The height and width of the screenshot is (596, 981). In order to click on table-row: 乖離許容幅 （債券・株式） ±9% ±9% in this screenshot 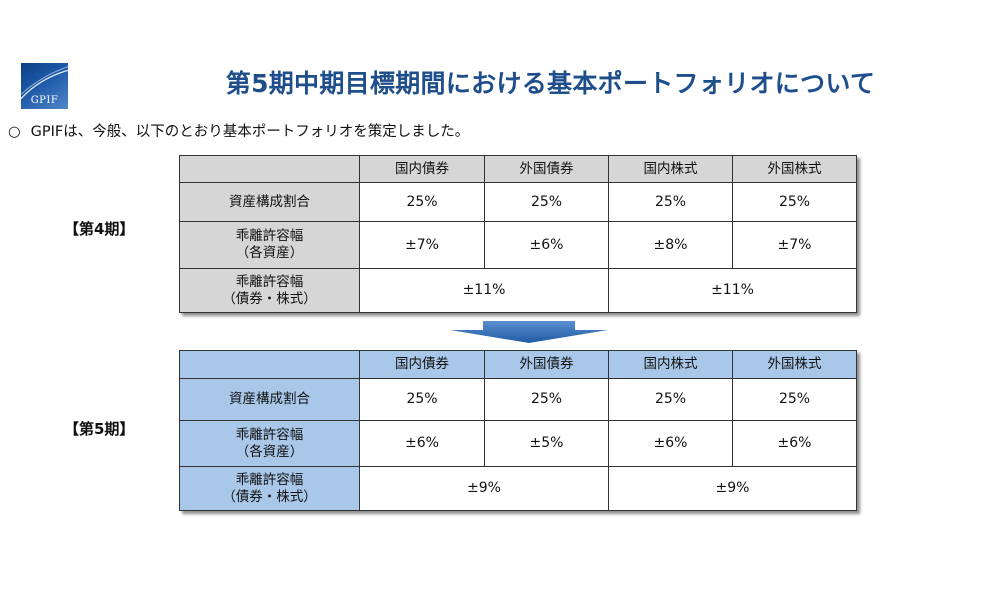, I will do `click(518, 488)`.